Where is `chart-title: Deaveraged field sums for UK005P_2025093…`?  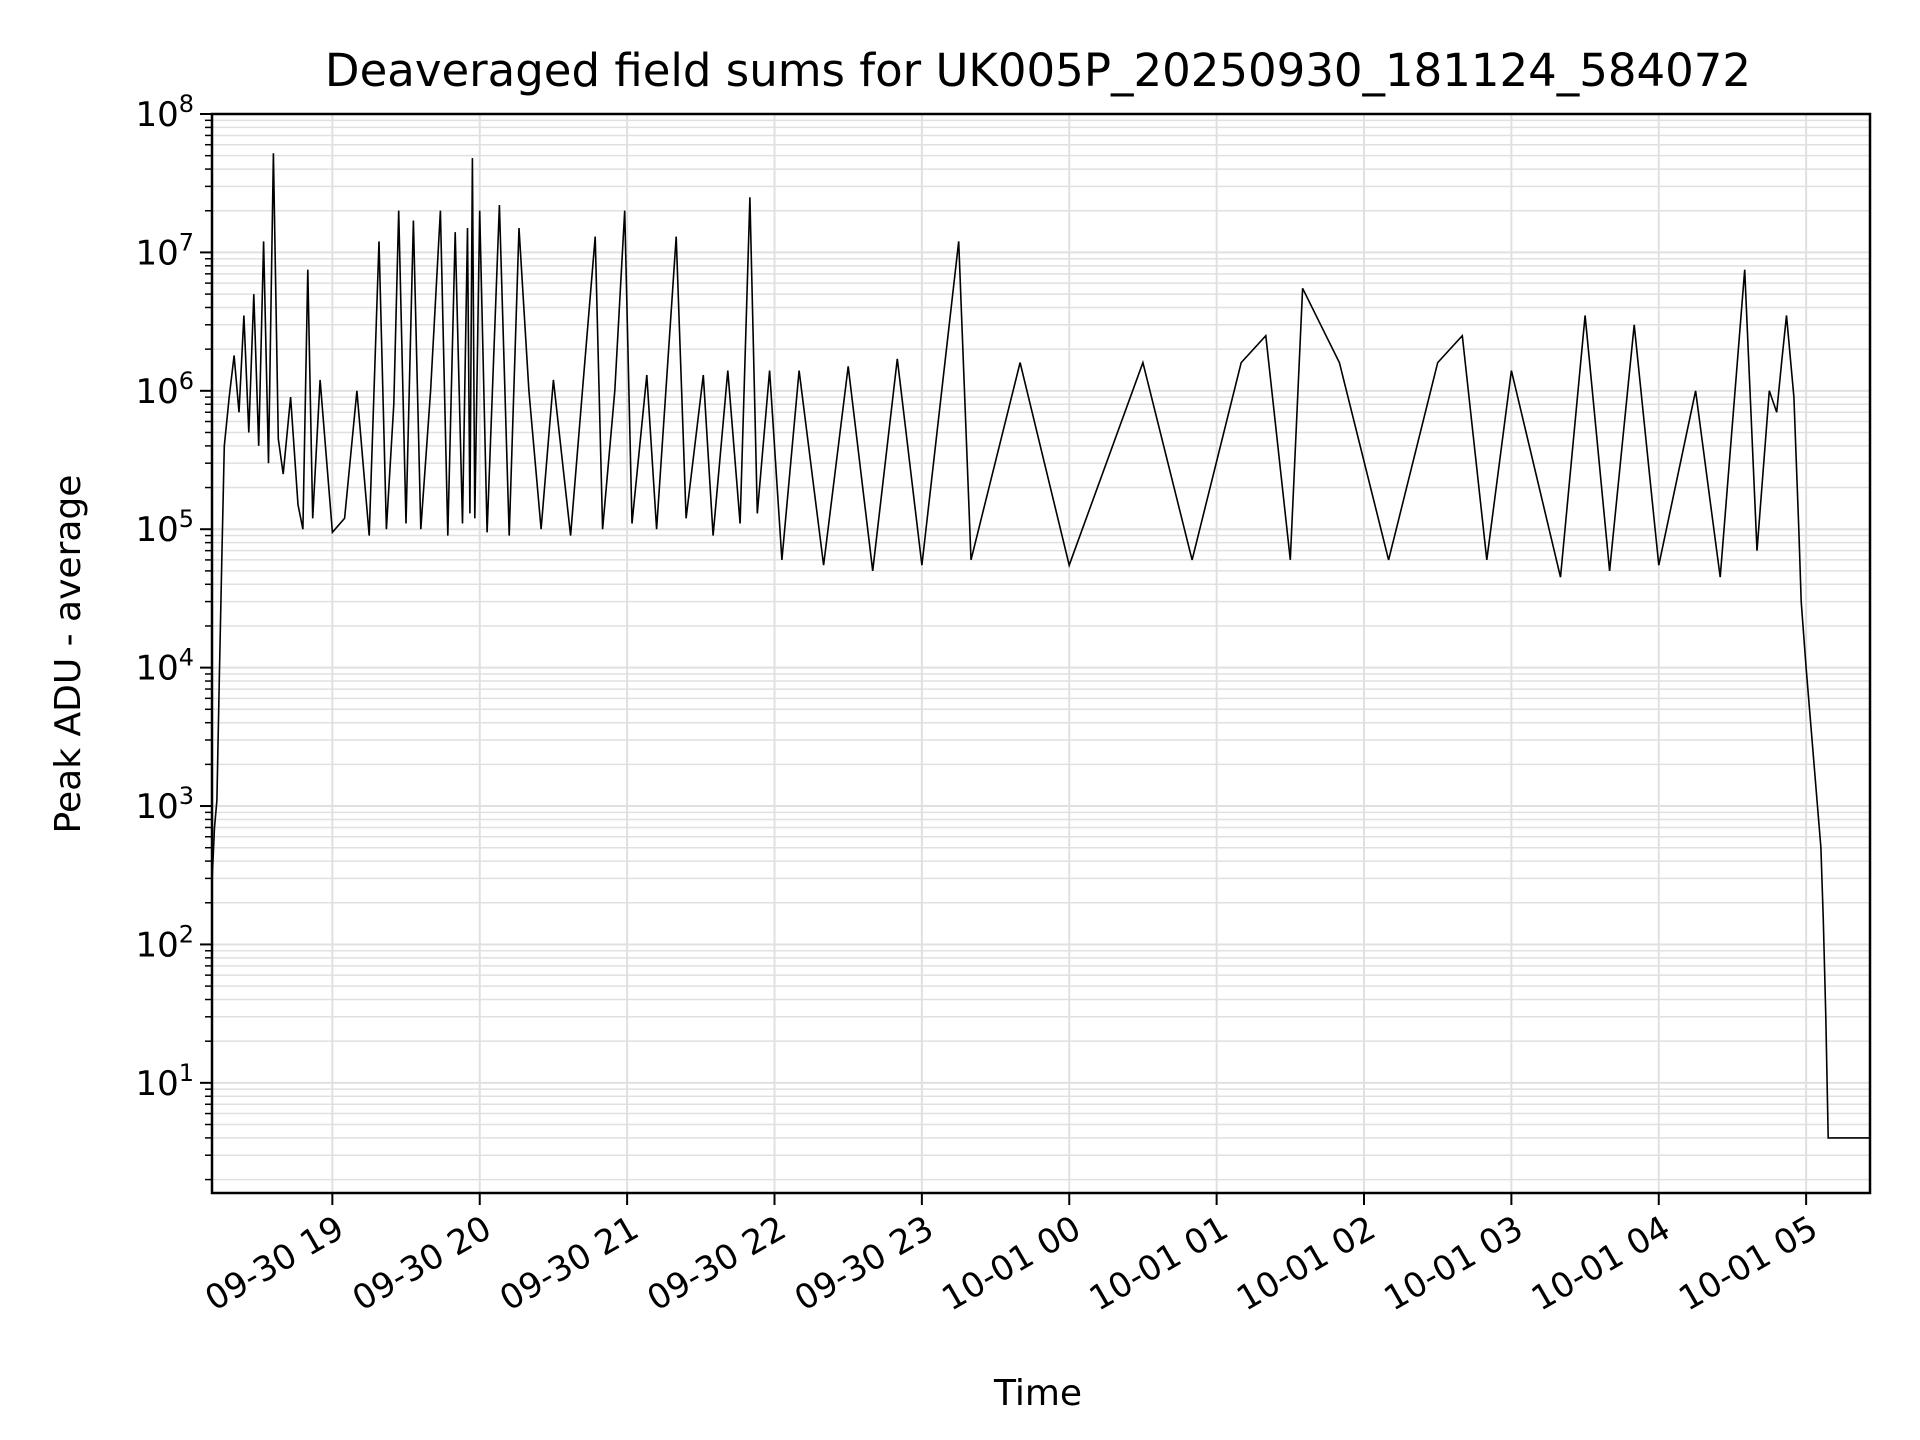 chart-title: Deaveraged field sums for UK005P_2025093… is located at coordinates (1038, 70).